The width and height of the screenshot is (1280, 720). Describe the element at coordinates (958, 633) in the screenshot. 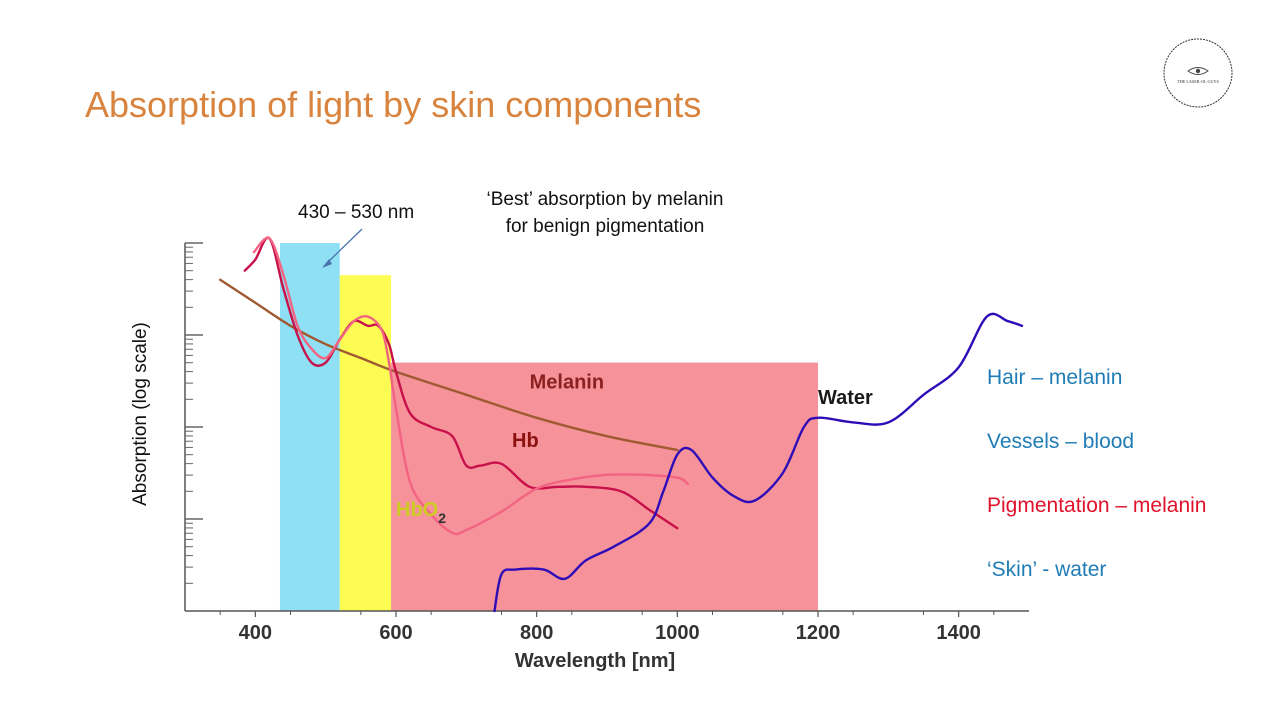

I see `x-tick-label: 1400` at that location.